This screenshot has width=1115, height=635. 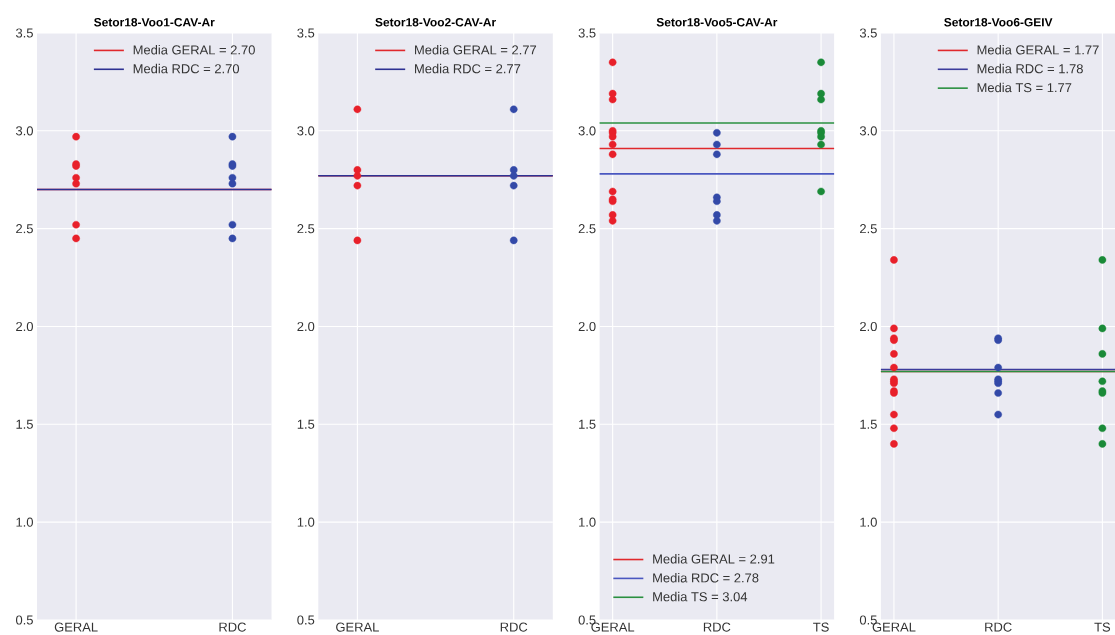 I want to click on legend-label: Media RDC = 2.70, so click(x=186, y=68).